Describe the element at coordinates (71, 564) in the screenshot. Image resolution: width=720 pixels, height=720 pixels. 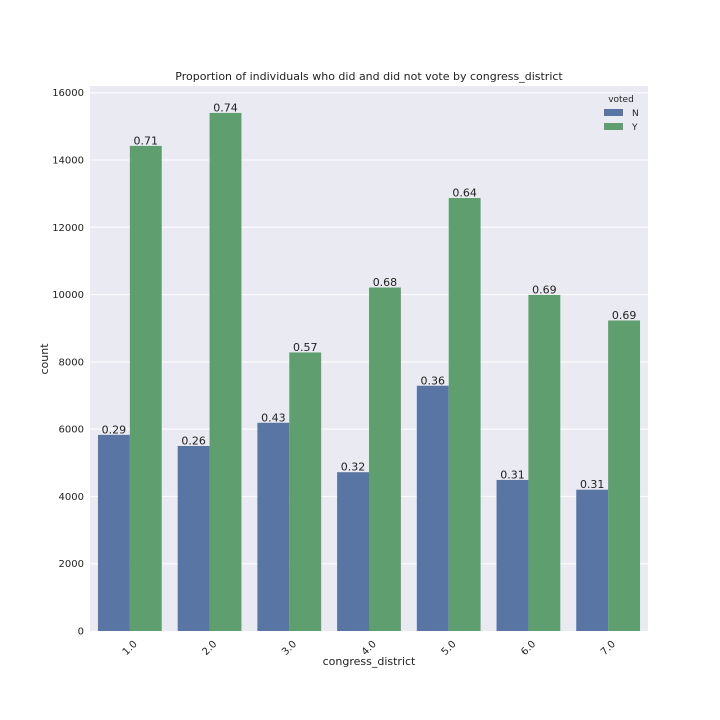
I see `y-tick-label: 2000` at that location.